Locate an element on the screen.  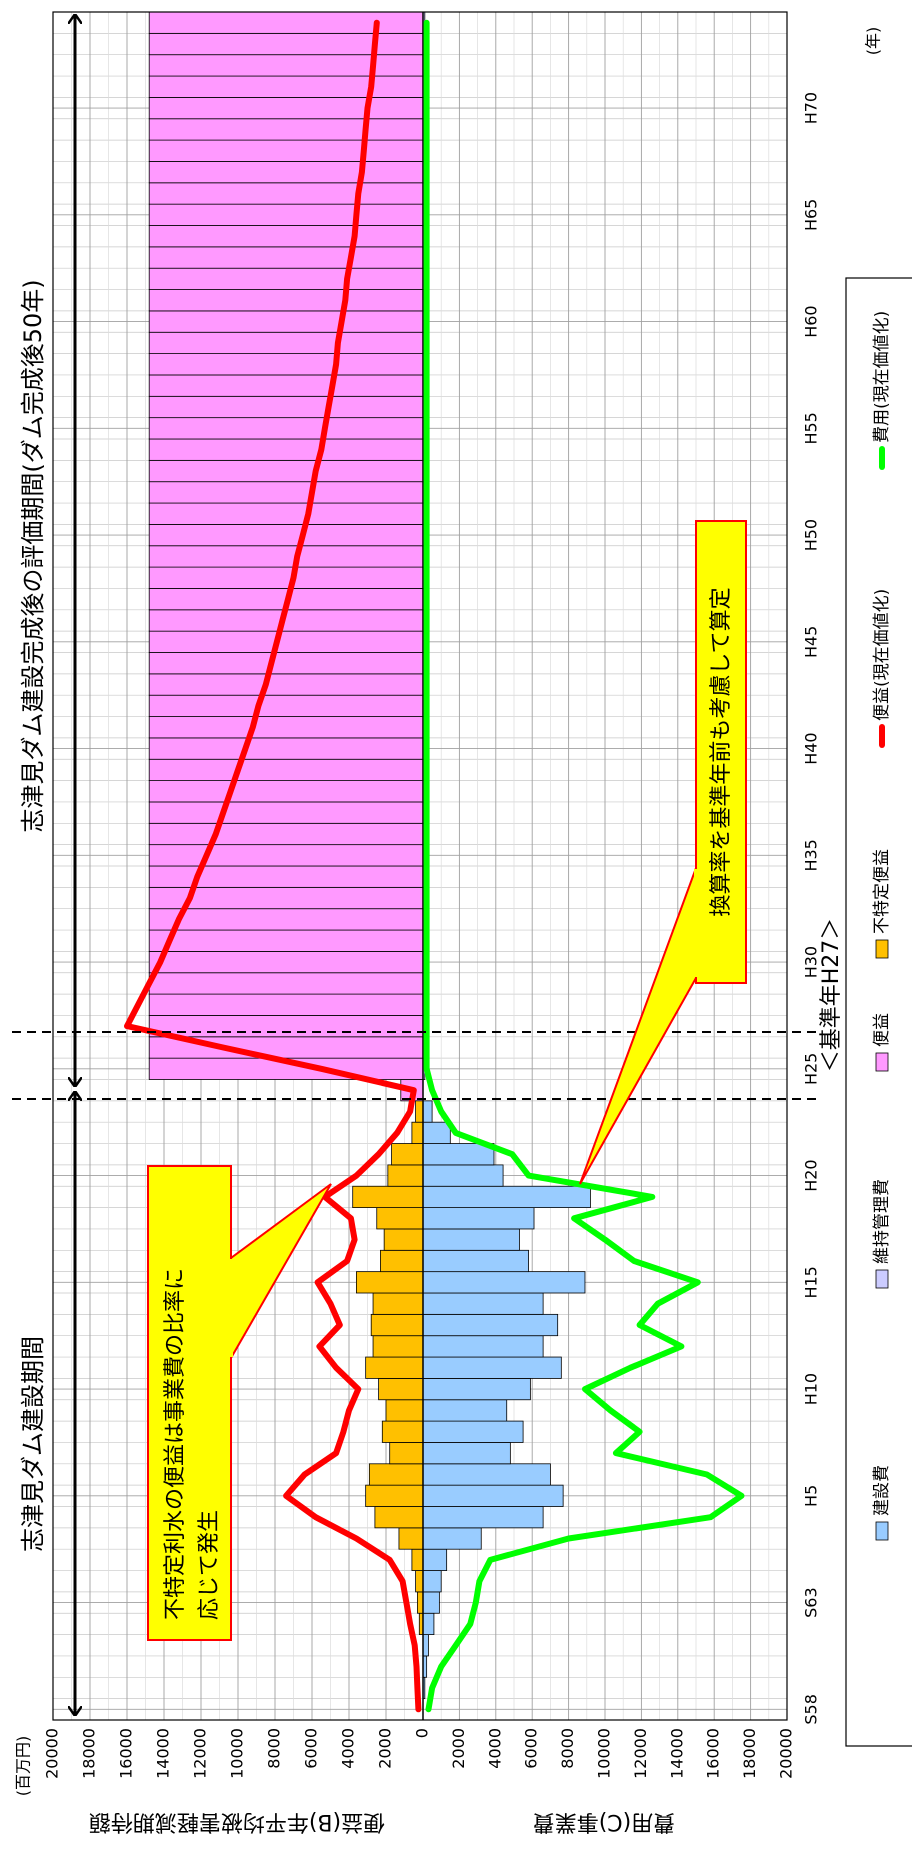
legend: 建設費 維持管理費 便益 不特定便益 便益(現在価値化) 費用(現在価値化) is located at coordinates (882, 926).